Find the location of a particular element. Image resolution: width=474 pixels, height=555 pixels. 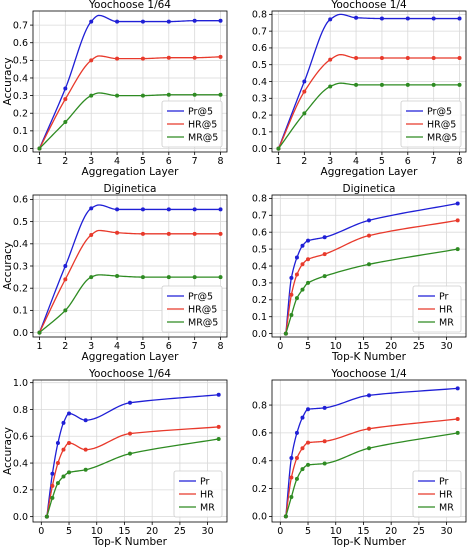

legend-label-pr: Pr@5 is located at coordinates (200, 296).